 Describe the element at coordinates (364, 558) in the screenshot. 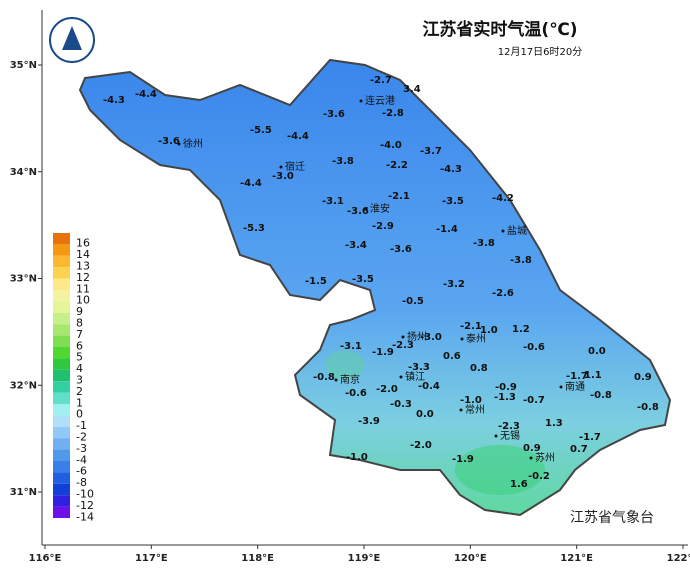

I see `x-tick-label: 119°E` at that location.